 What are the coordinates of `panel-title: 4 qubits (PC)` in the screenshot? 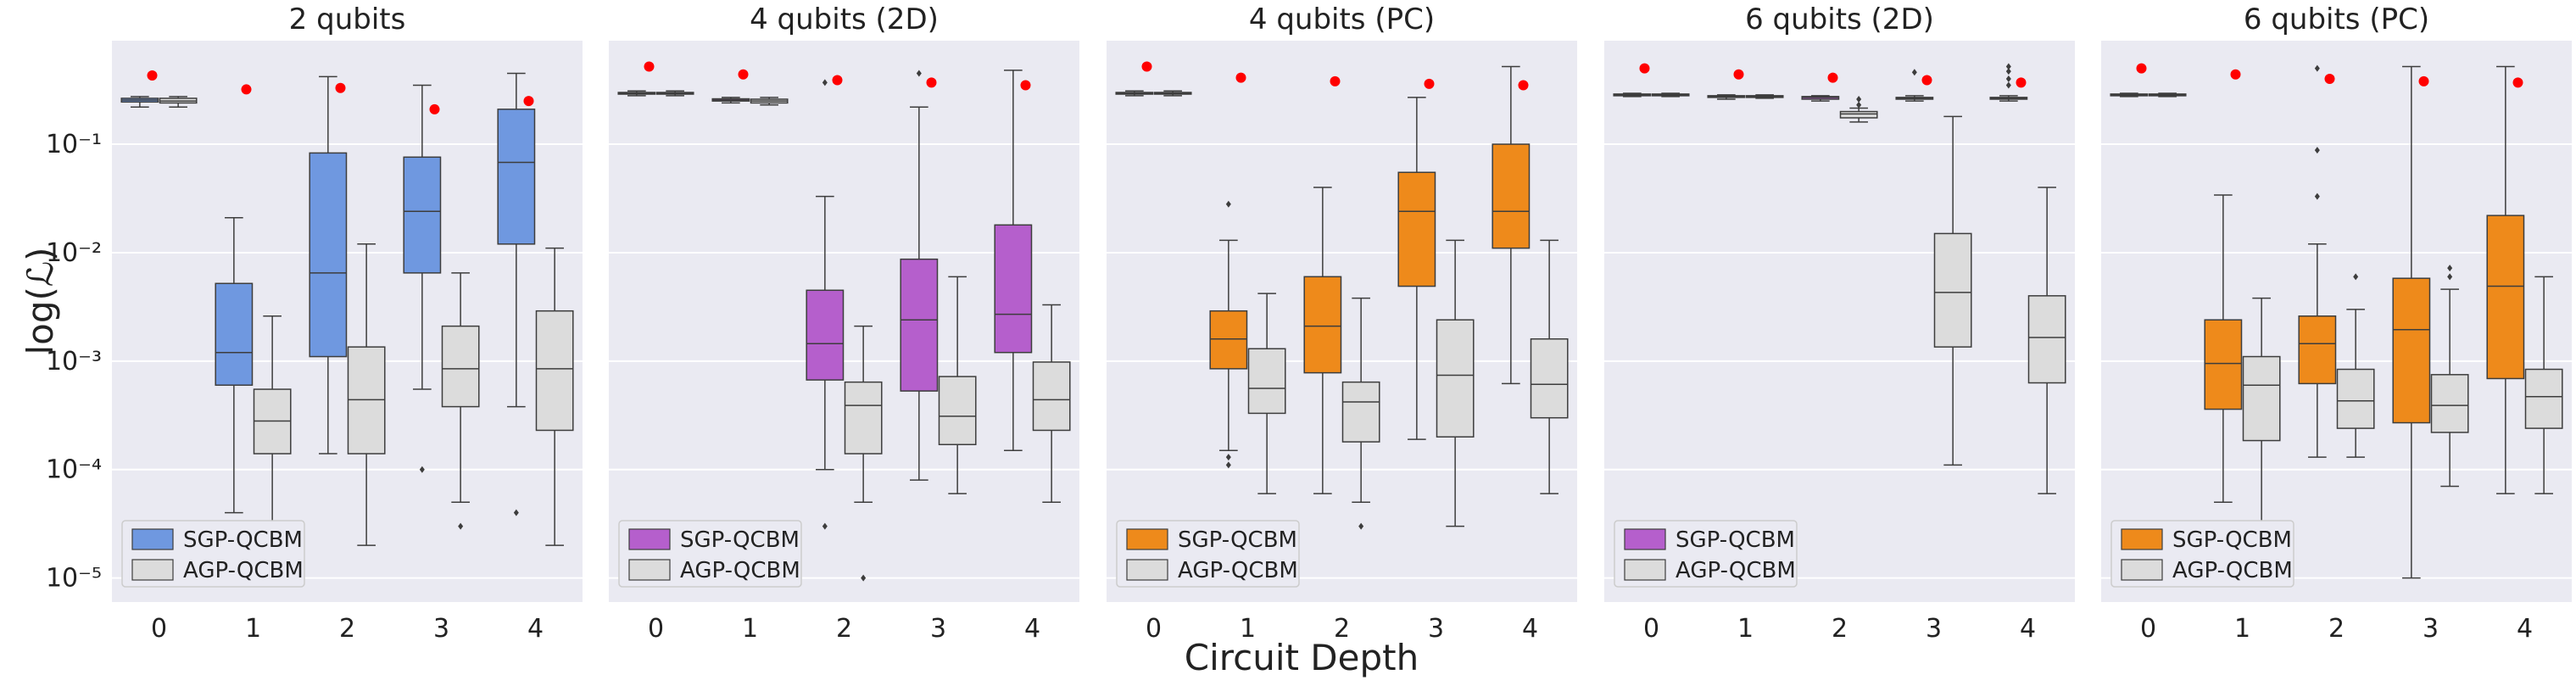 It's located at (1342, 19).